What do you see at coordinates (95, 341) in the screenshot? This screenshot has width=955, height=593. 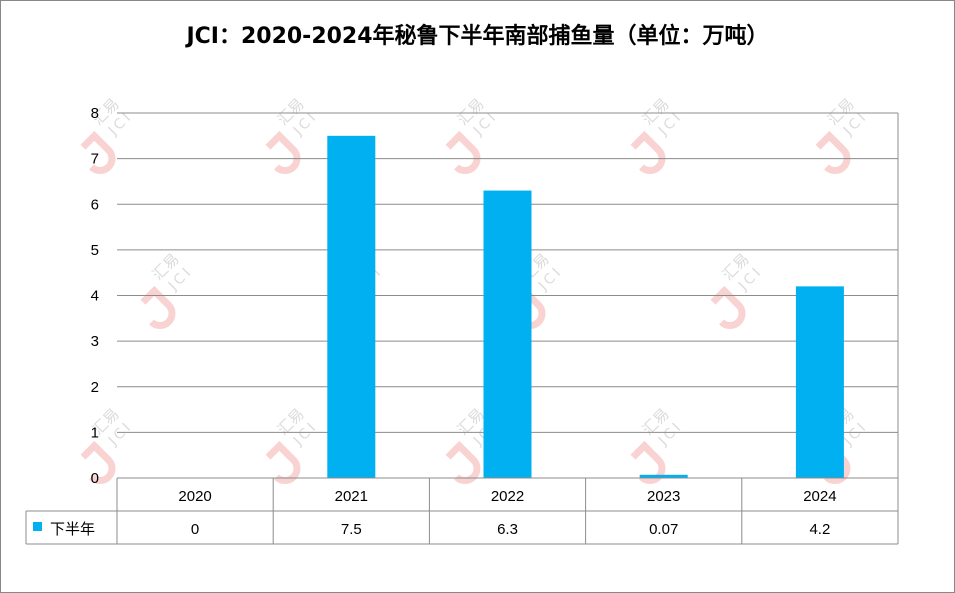 I see `y-tick-label: 3` at bounding box center [95, 341].